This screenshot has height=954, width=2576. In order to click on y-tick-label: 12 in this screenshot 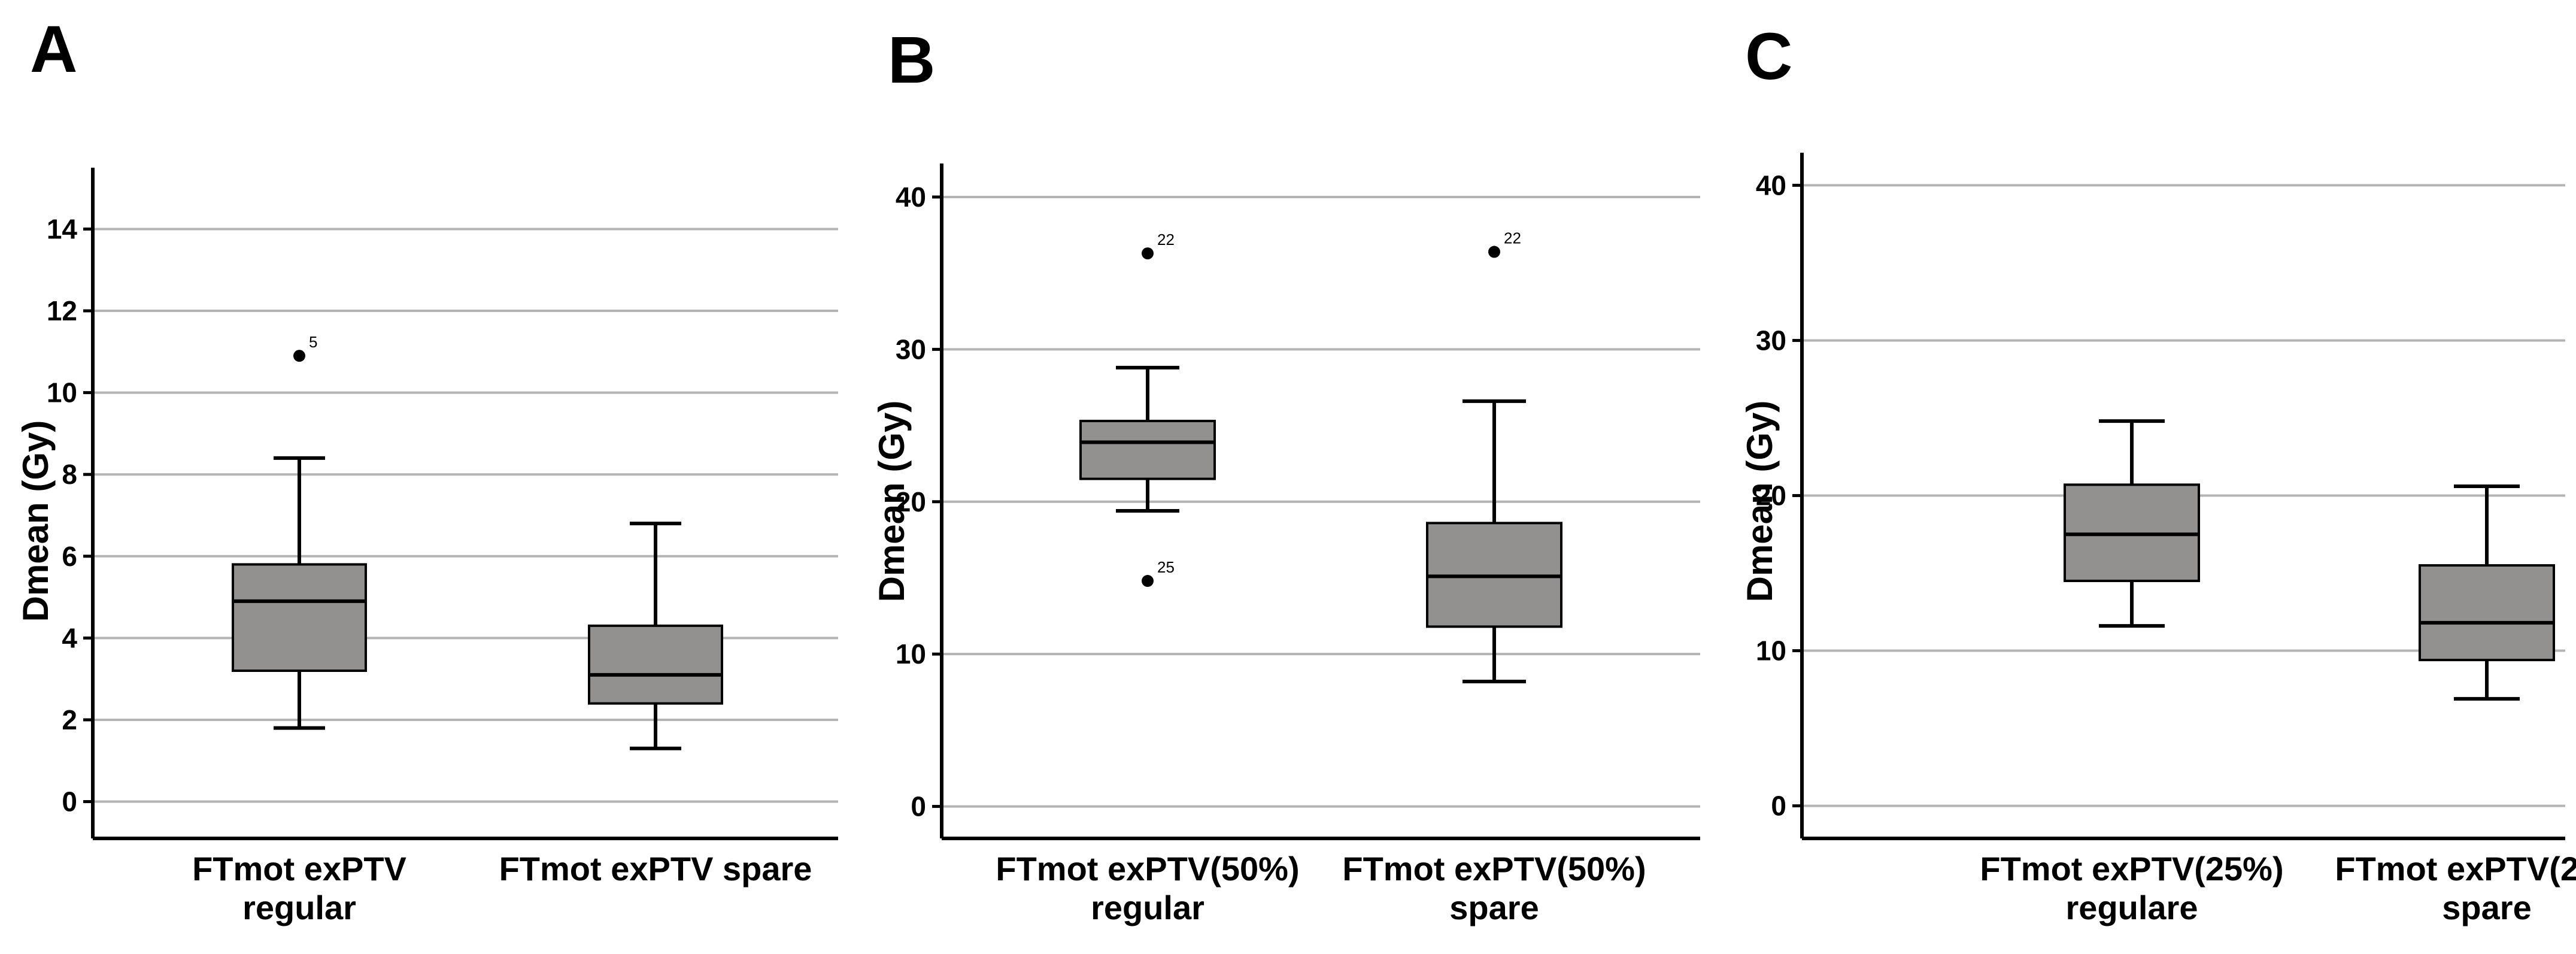, I will do `click(62, 310)`.